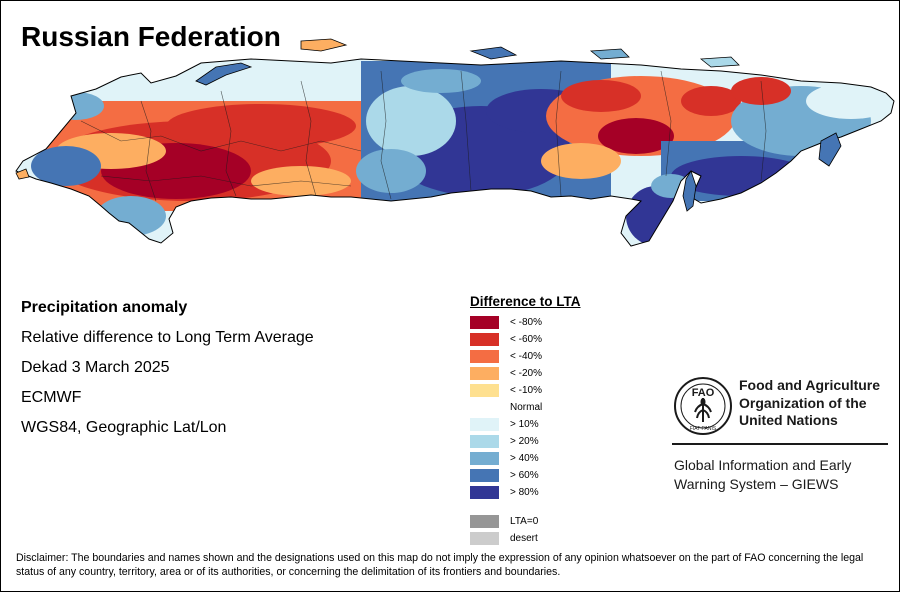 The height and width of the screenshot is (592, 900). I want to click on info-heading: Precipitation anomaly, so click(104, 307).